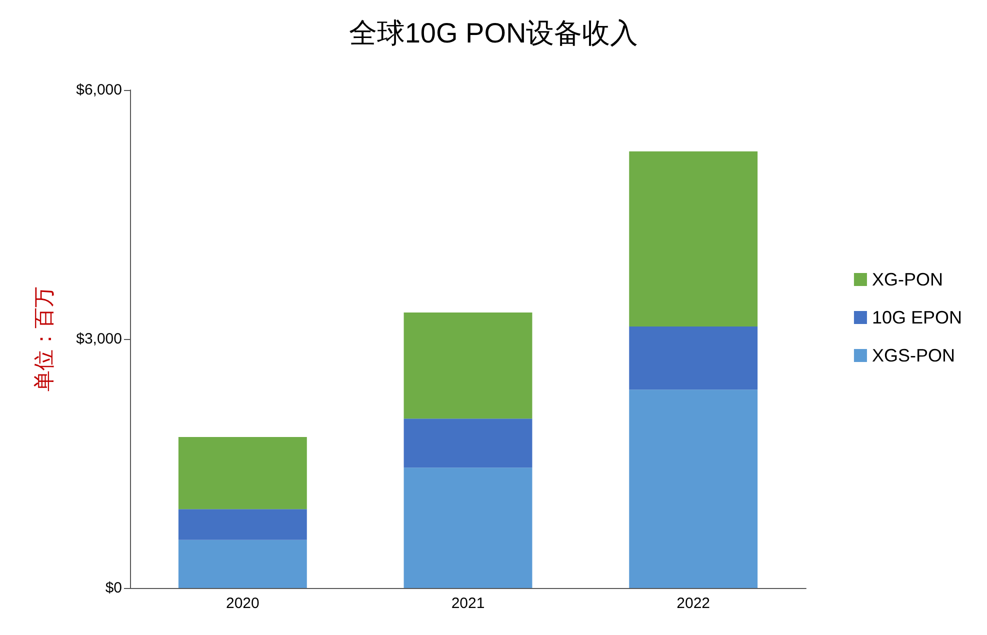 The height and width of the screenshot is (635, 987). What do you see at coordinates (99, 339) in the screenshot?
I see `y-tick-label: $3,000` at bounding box center [99, 339].